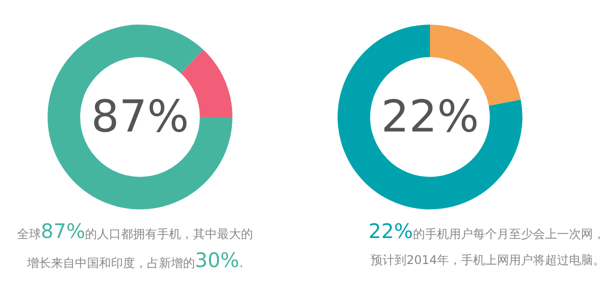  I want to click on text: 22%, so click(430, 117).